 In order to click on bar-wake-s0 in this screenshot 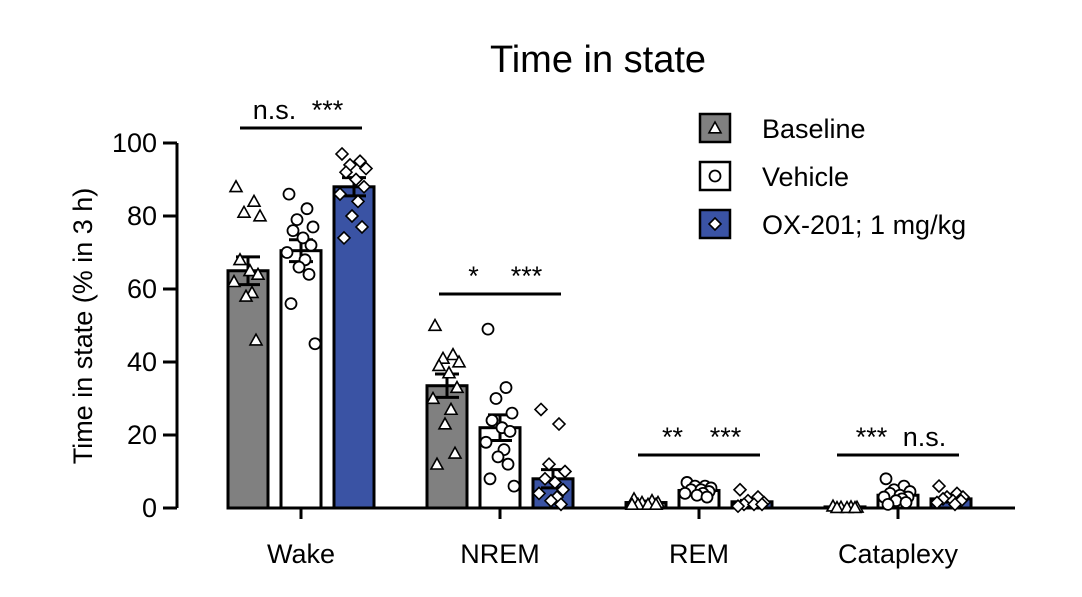, I will do `click(248, 389)`.